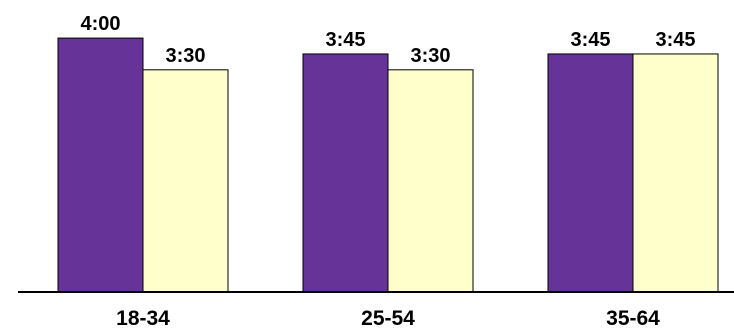  Describe the element at coordinates (185, 56) in the screenshot. I see `data-label-18-34-series-2: 3:30` at that location.